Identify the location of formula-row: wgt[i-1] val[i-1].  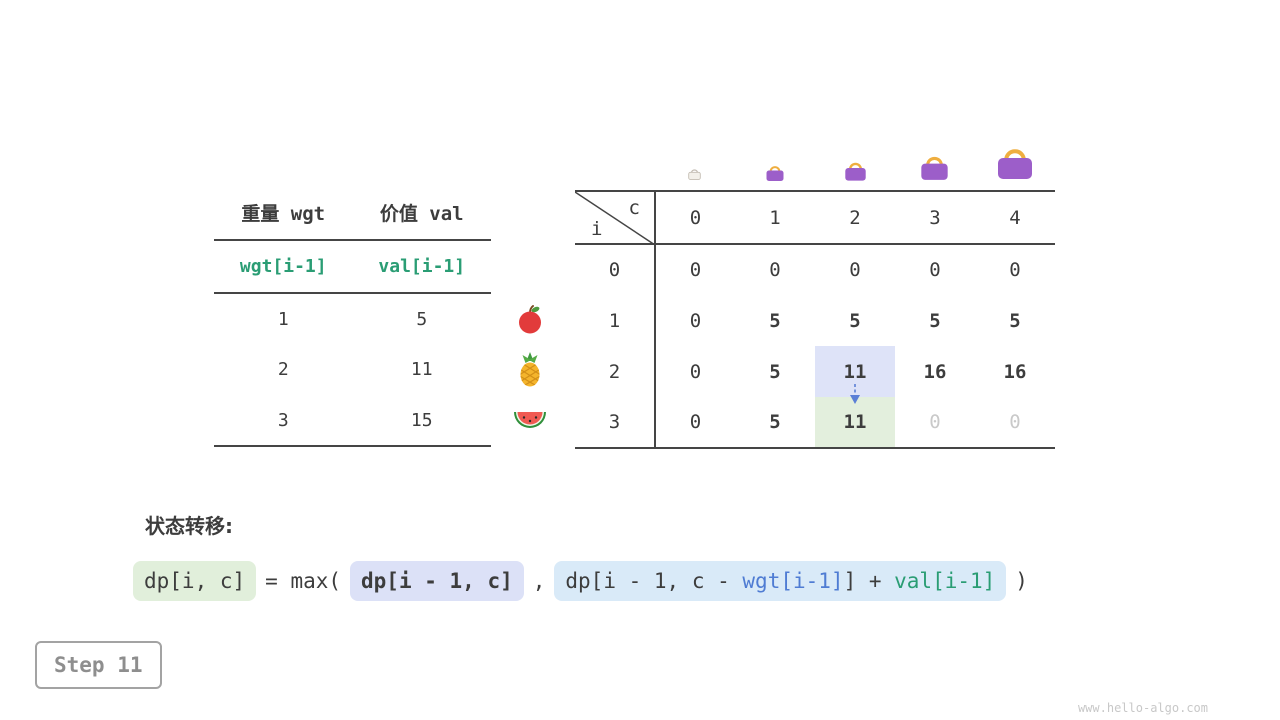
(352, 267).